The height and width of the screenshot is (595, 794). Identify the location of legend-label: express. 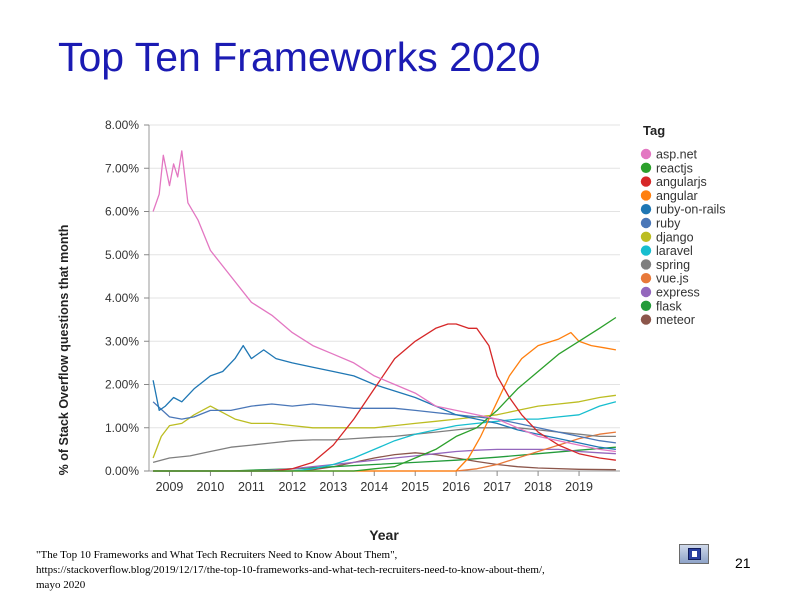
(678, 293).